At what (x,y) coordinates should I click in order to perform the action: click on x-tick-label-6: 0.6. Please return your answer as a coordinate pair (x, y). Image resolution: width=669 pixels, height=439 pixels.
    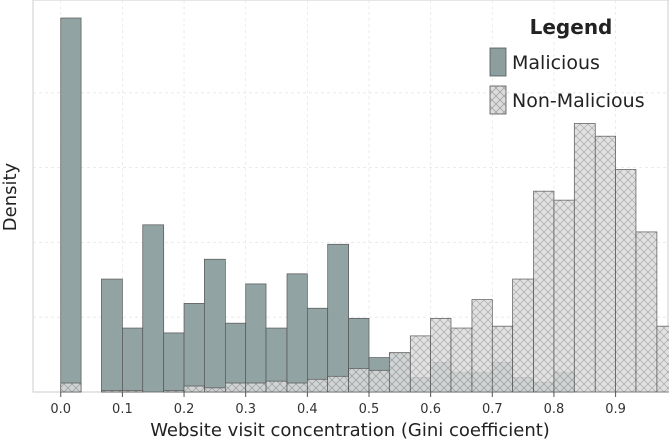
    Looking at the image, I should click on (430, 409).